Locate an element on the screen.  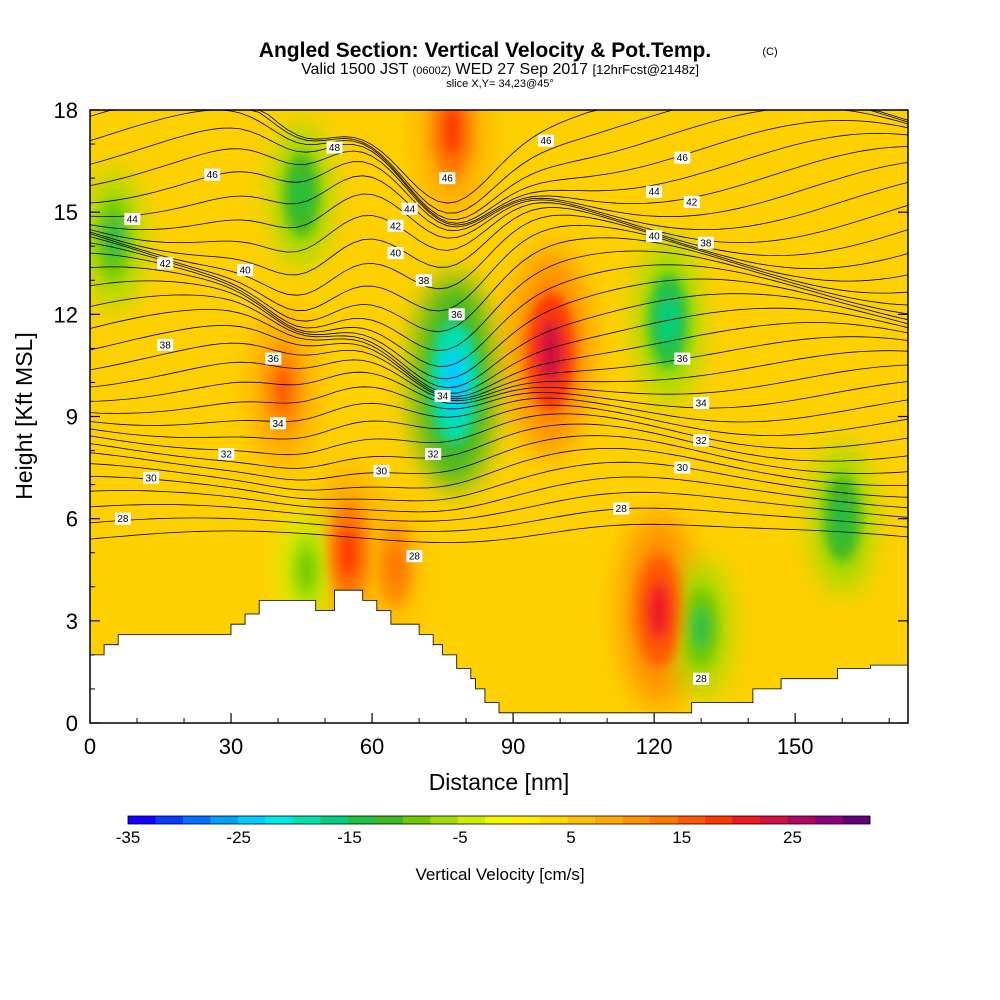
copyright-mark: (C) is located at coordinates (769, 52).